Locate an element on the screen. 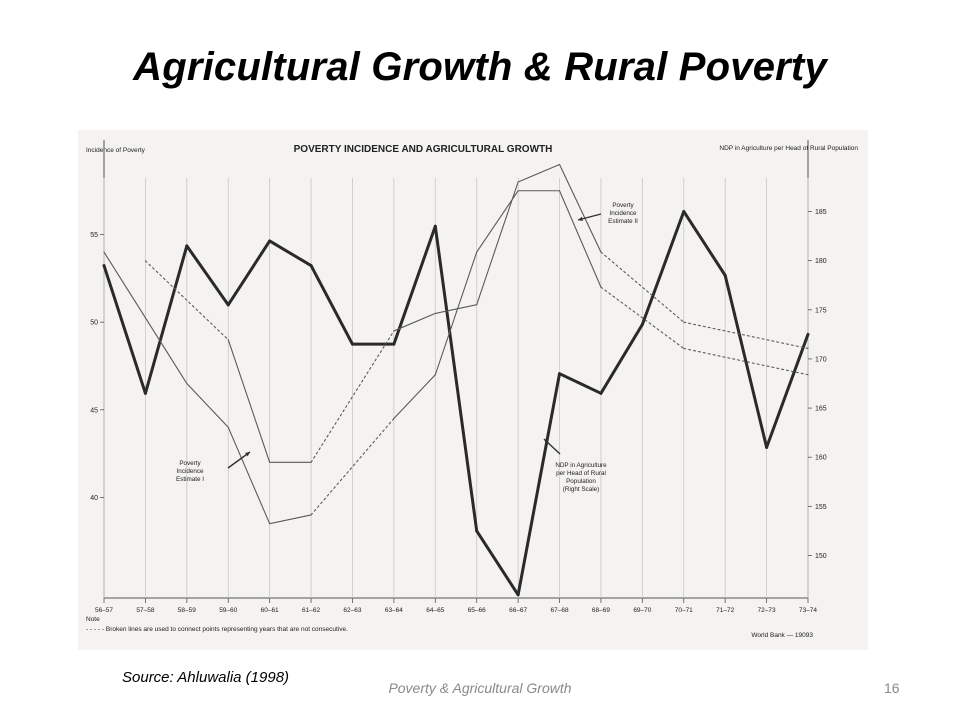  annotation-estimate-i: Poverty Incidence Estimate I is located at coordinates (190, 471).